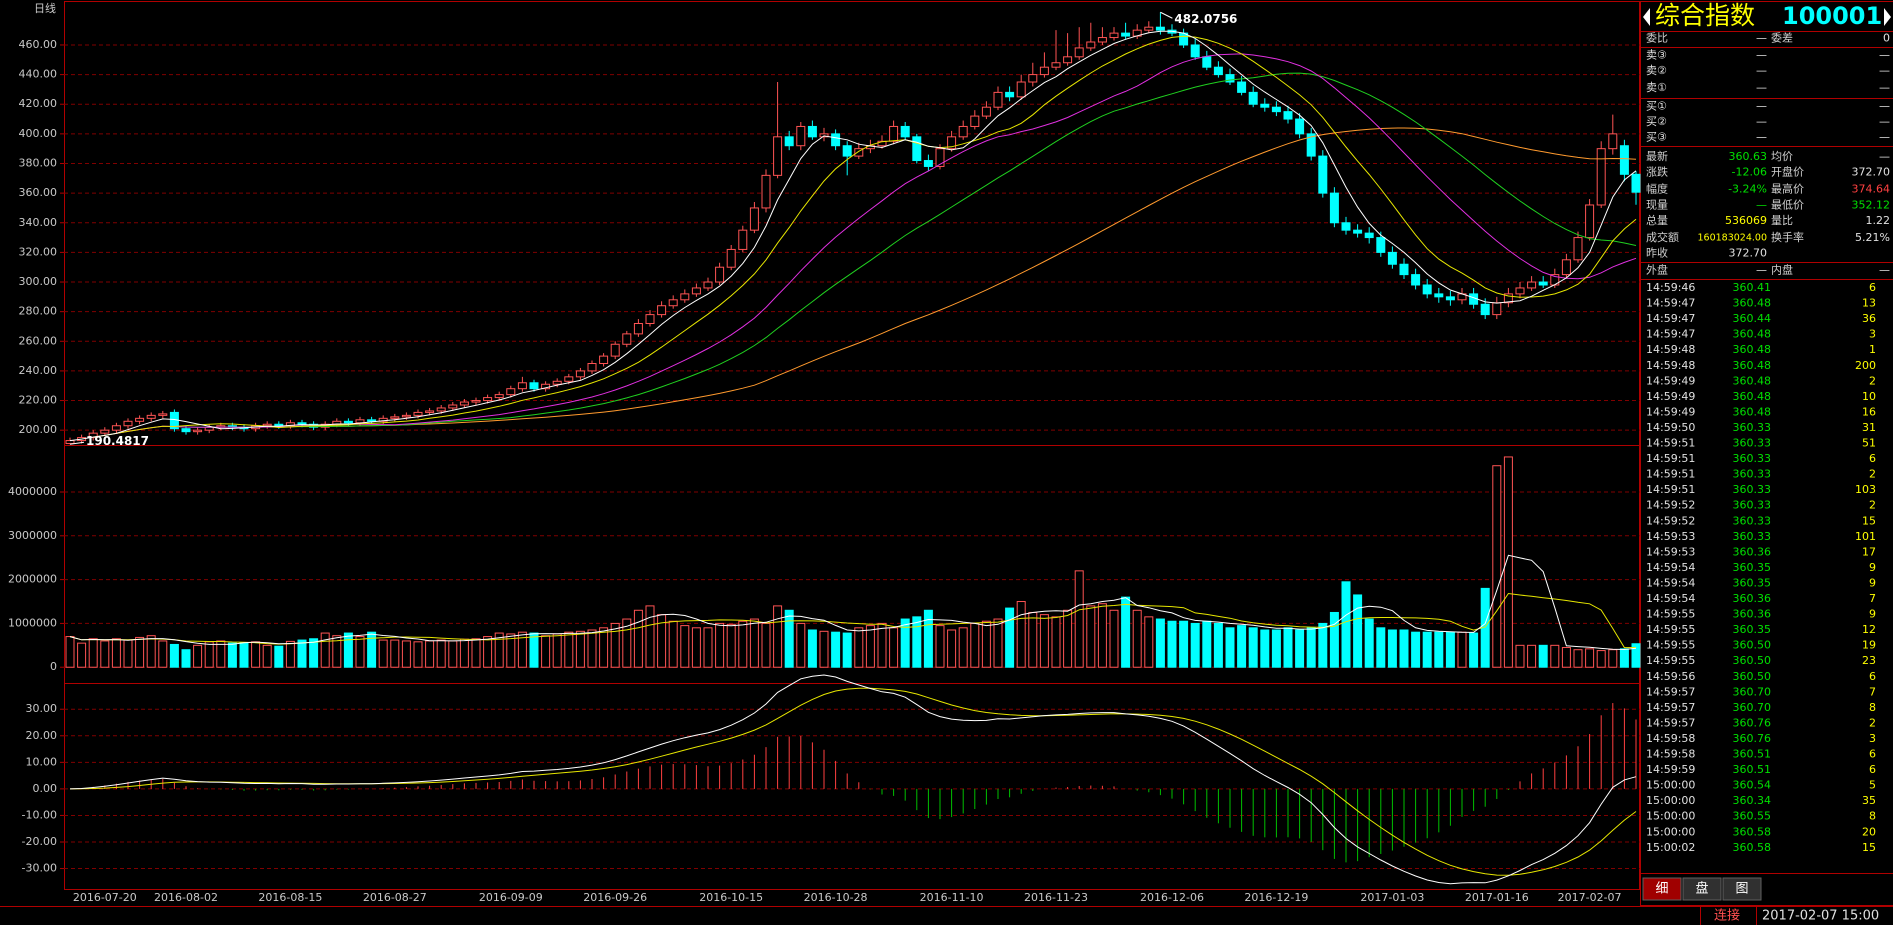 This screenshot has height=925, width=1893. I want to click on y-tick-label: 0.00, so click(45, 788).